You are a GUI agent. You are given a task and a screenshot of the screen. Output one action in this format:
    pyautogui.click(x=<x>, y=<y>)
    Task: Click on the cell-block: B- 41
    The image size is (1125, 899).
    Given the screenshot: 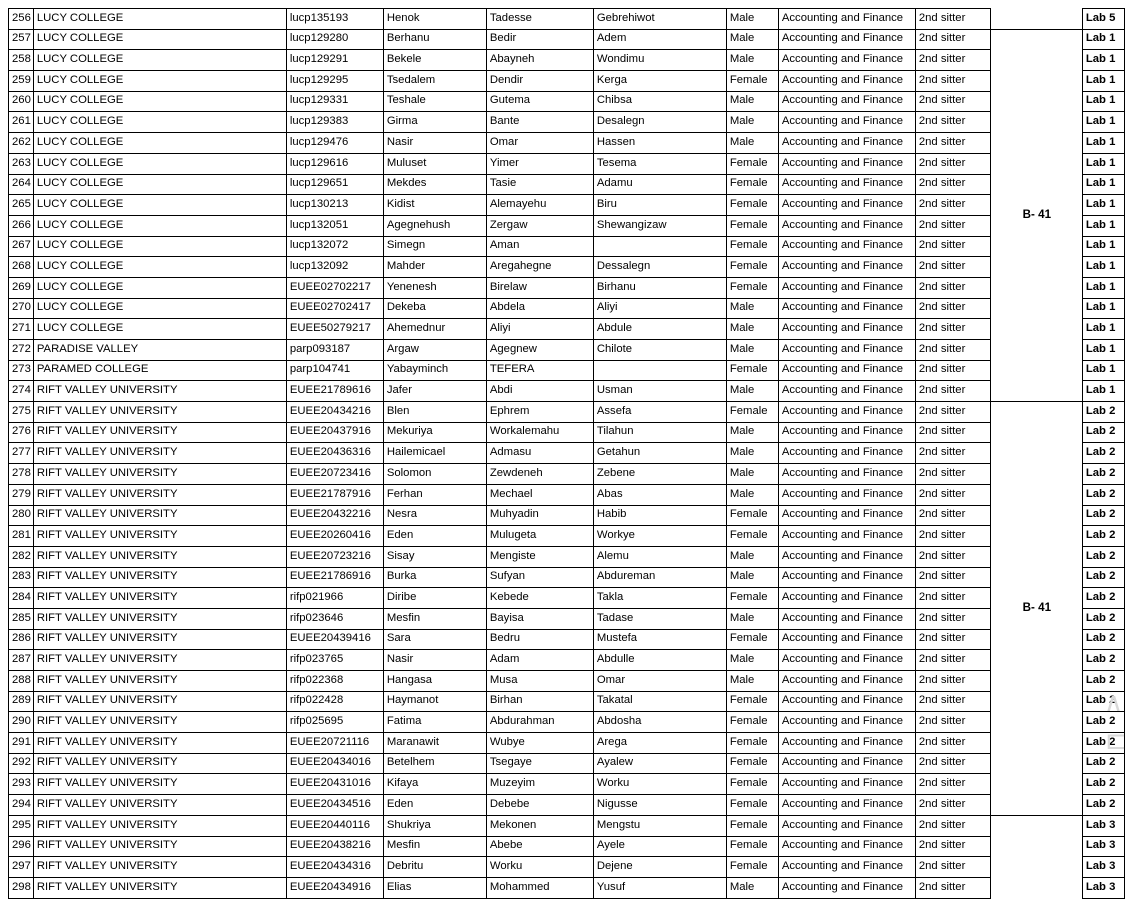 What is the action you would take?
    pyautogui.click(x=1036, y=215)
    